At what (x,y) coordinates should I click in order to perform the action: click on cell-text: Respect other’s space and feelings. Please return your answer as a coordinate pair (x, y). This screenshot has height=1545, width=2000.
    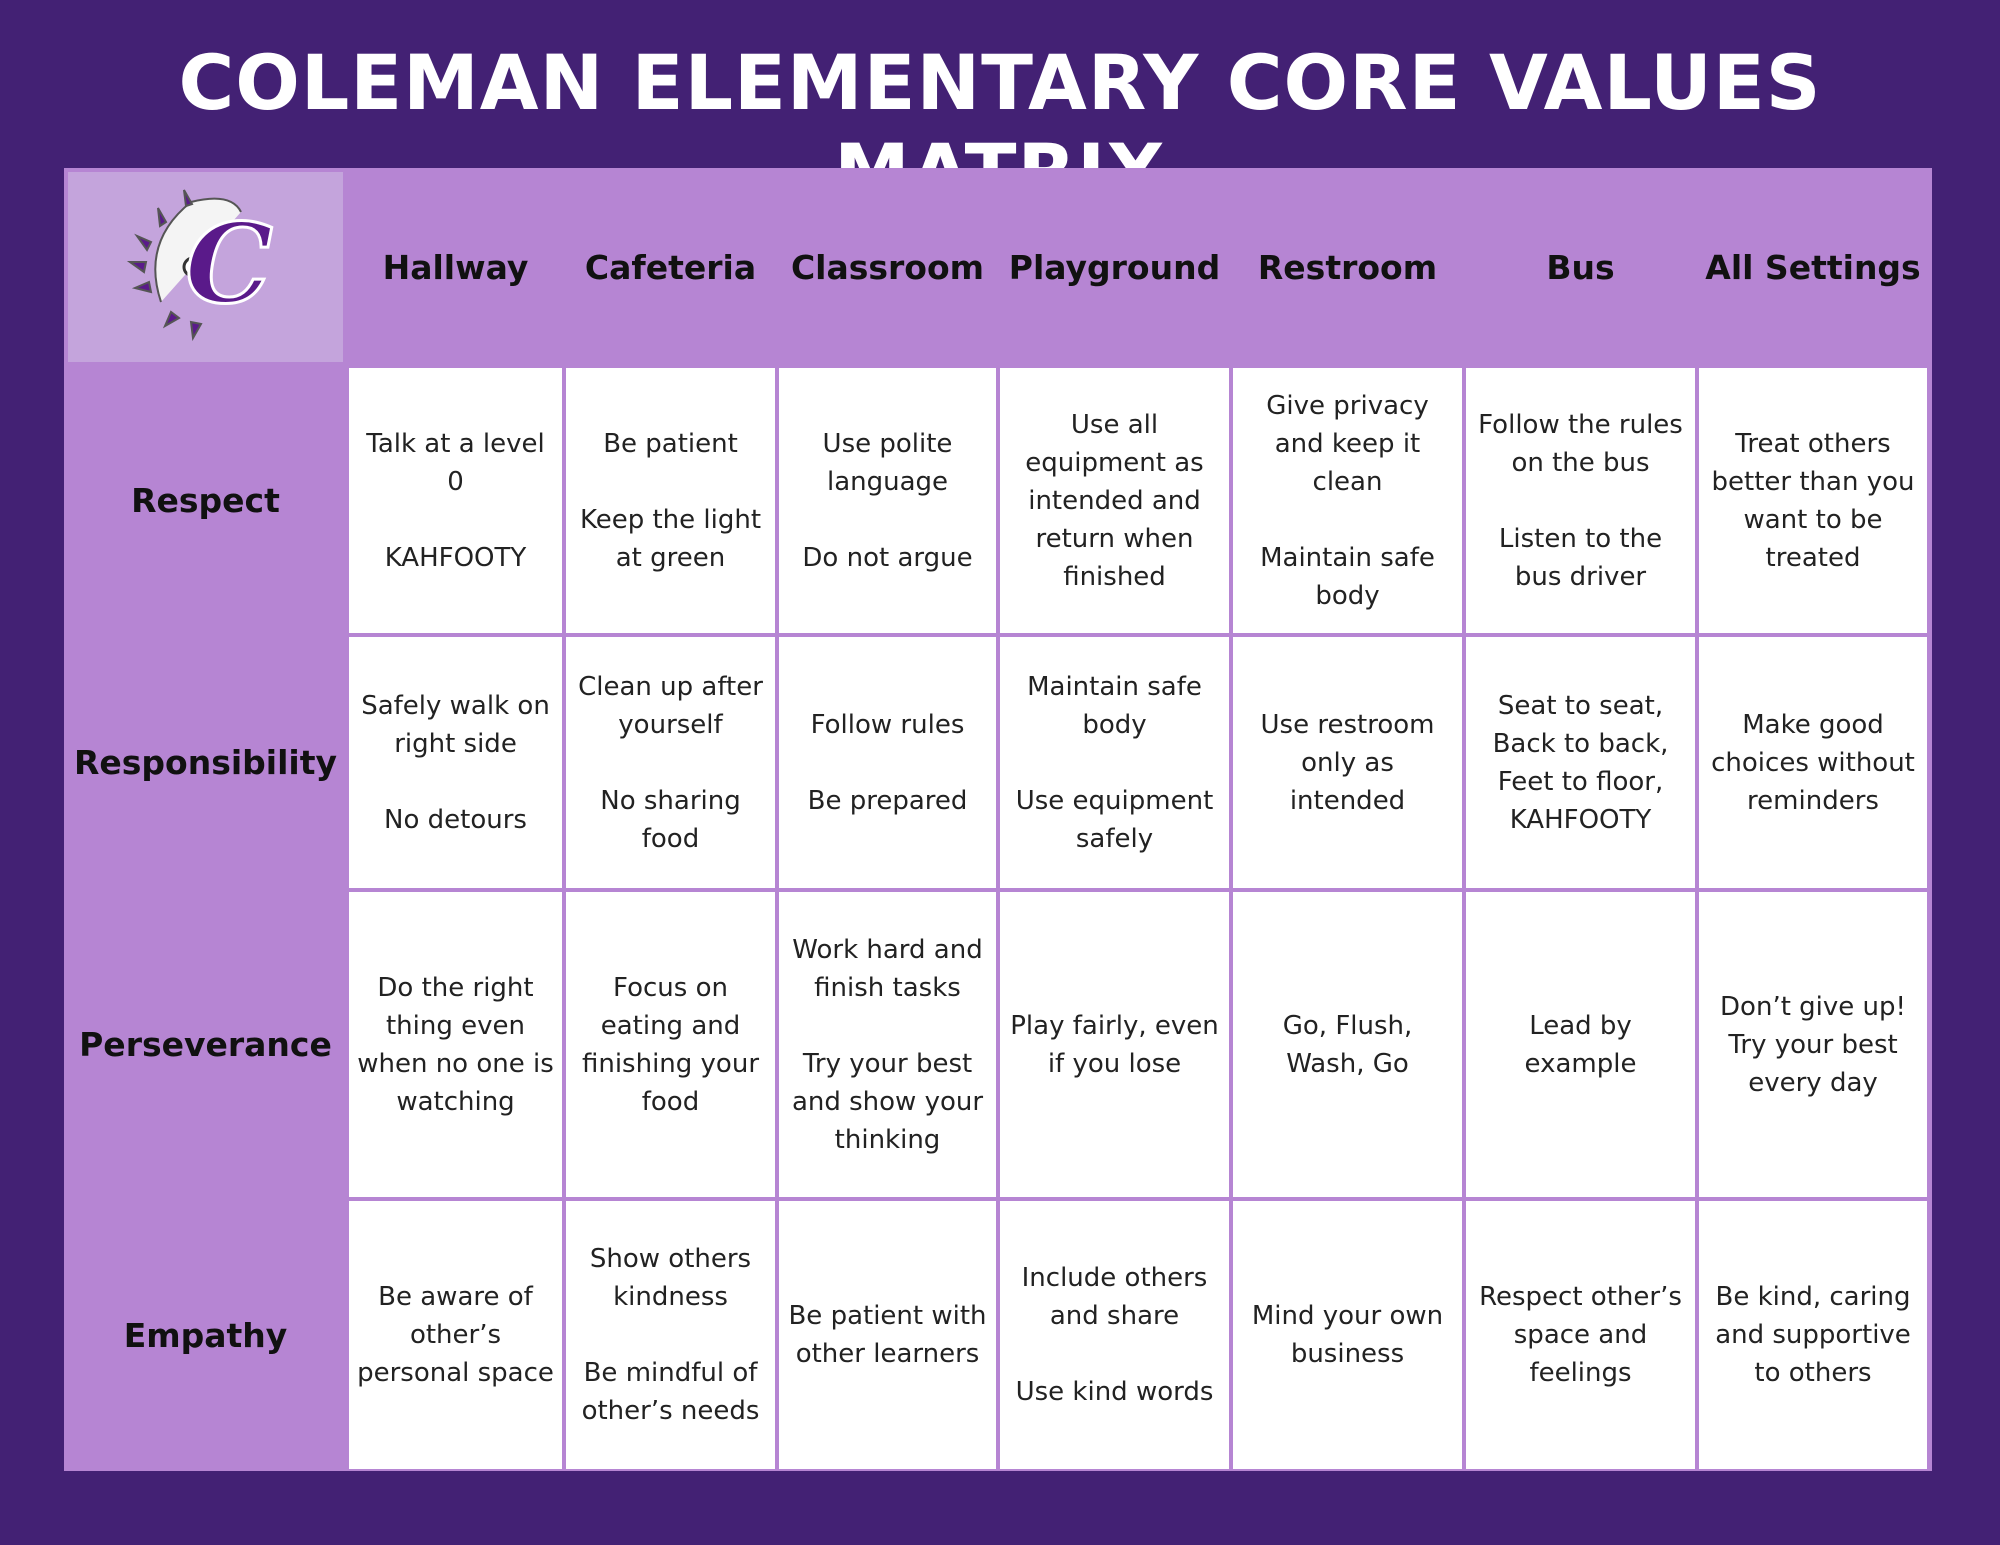
    Looking at the image, I should click on (1580, 1335).